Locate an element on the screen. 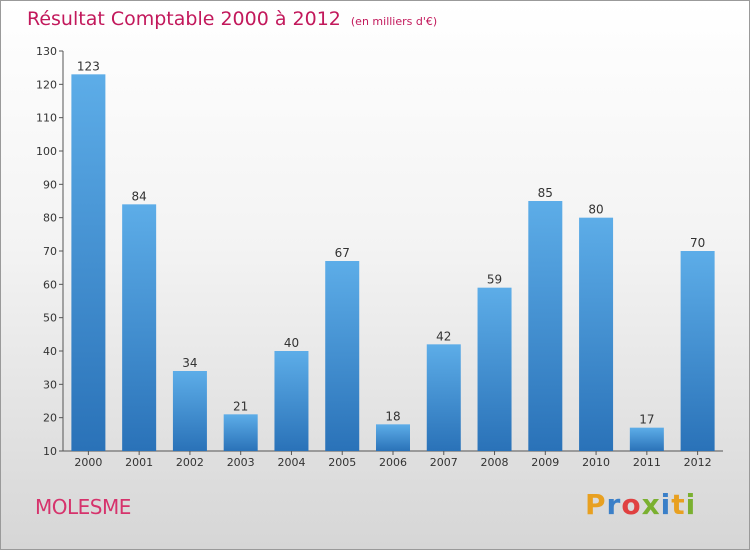 Image resolution: width=750 pixels, height=550 pixels. value-label: 34 is located at coordinates (189, 363).